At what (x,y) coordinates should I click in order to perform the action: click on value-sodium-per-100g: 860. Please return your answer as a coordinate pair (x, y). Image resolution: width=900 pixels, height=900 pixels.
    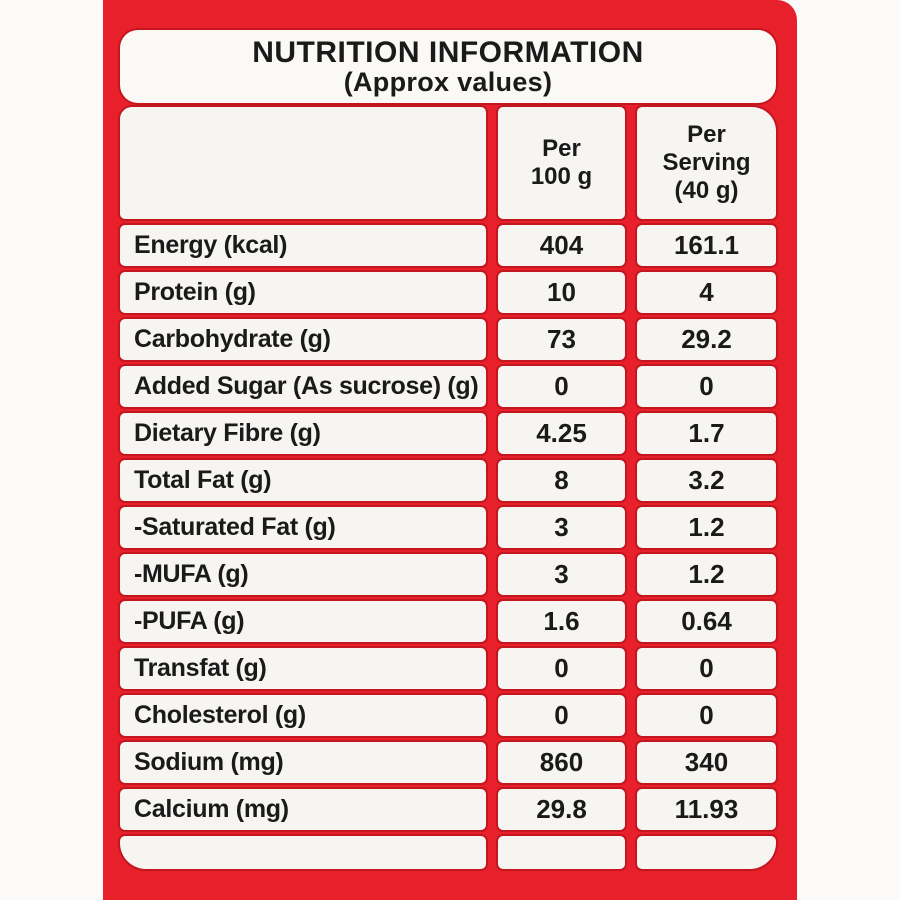
    Looking at the image, I should click on (561, 762).